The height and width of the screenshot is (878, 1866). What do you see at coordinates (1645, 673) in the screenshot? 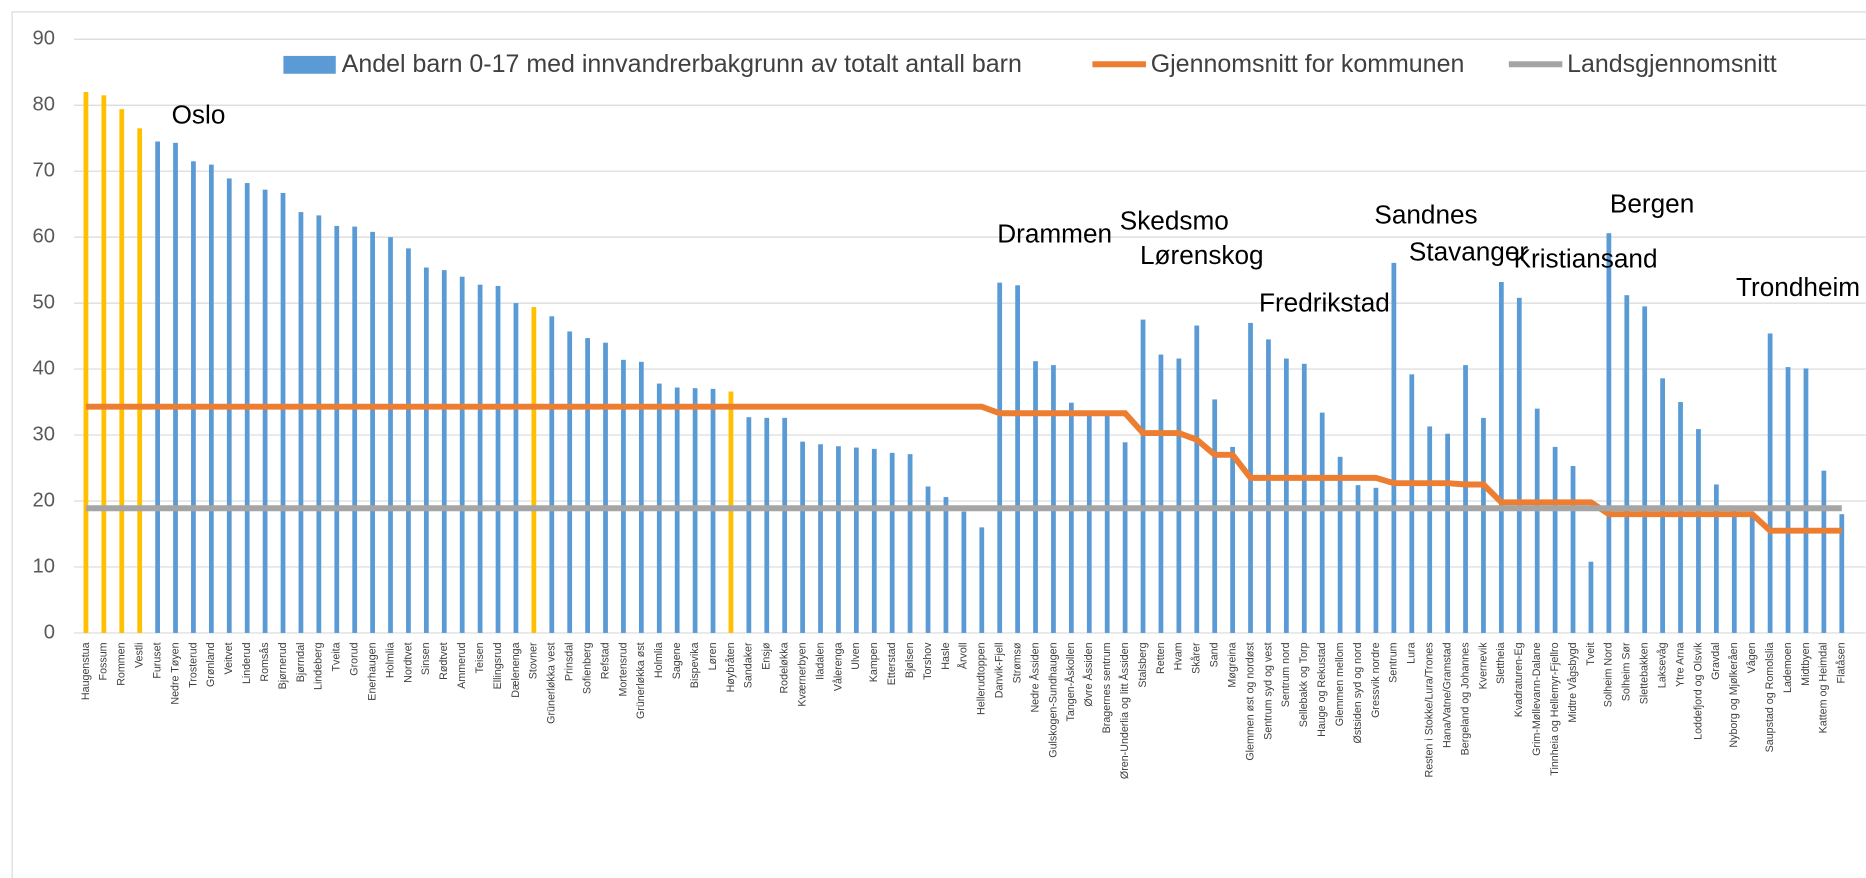
I see `x-tick-label: Slettebakken` at bounding box center [1645, 673].